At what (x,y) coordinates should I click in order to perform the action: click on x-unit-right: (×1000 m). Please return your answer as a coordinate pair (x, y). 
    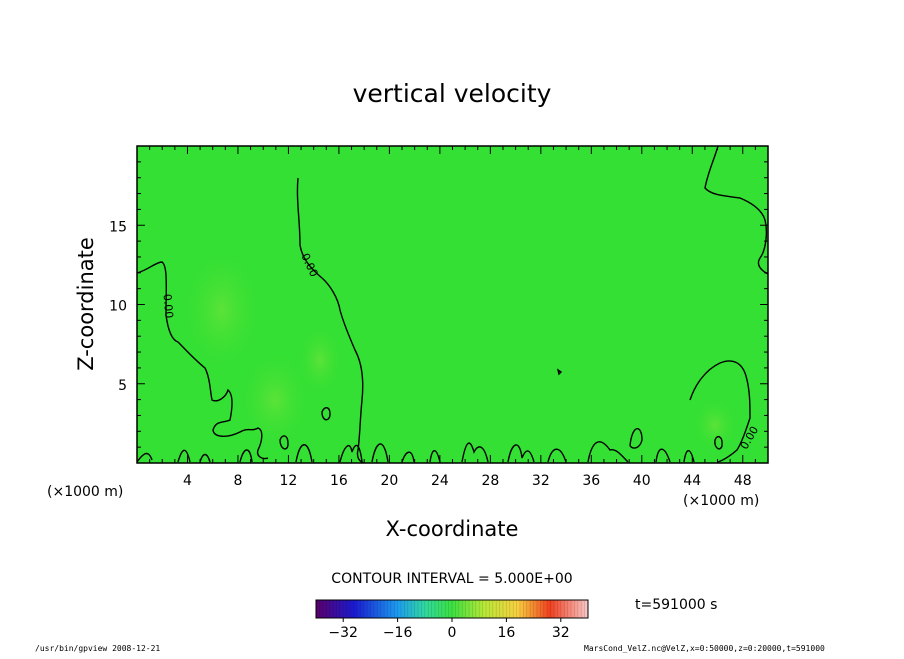
    Looking at the image, I should click on (721, 501).